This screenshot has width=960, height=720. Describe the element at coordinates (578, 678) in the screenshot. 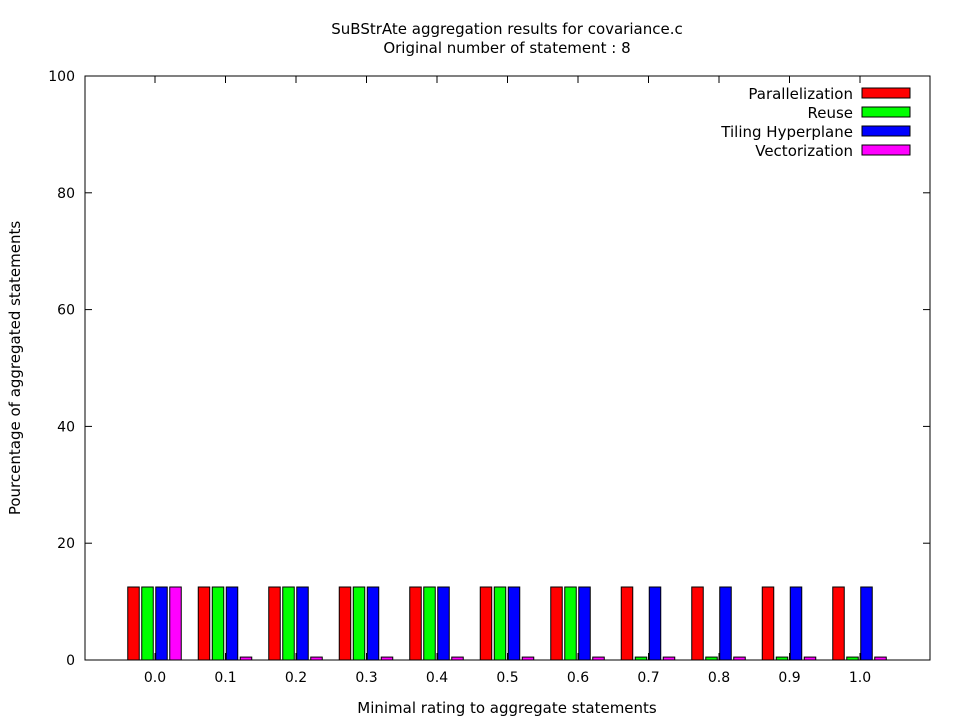

I see `x-tick-label-6: 0.6` at that location.